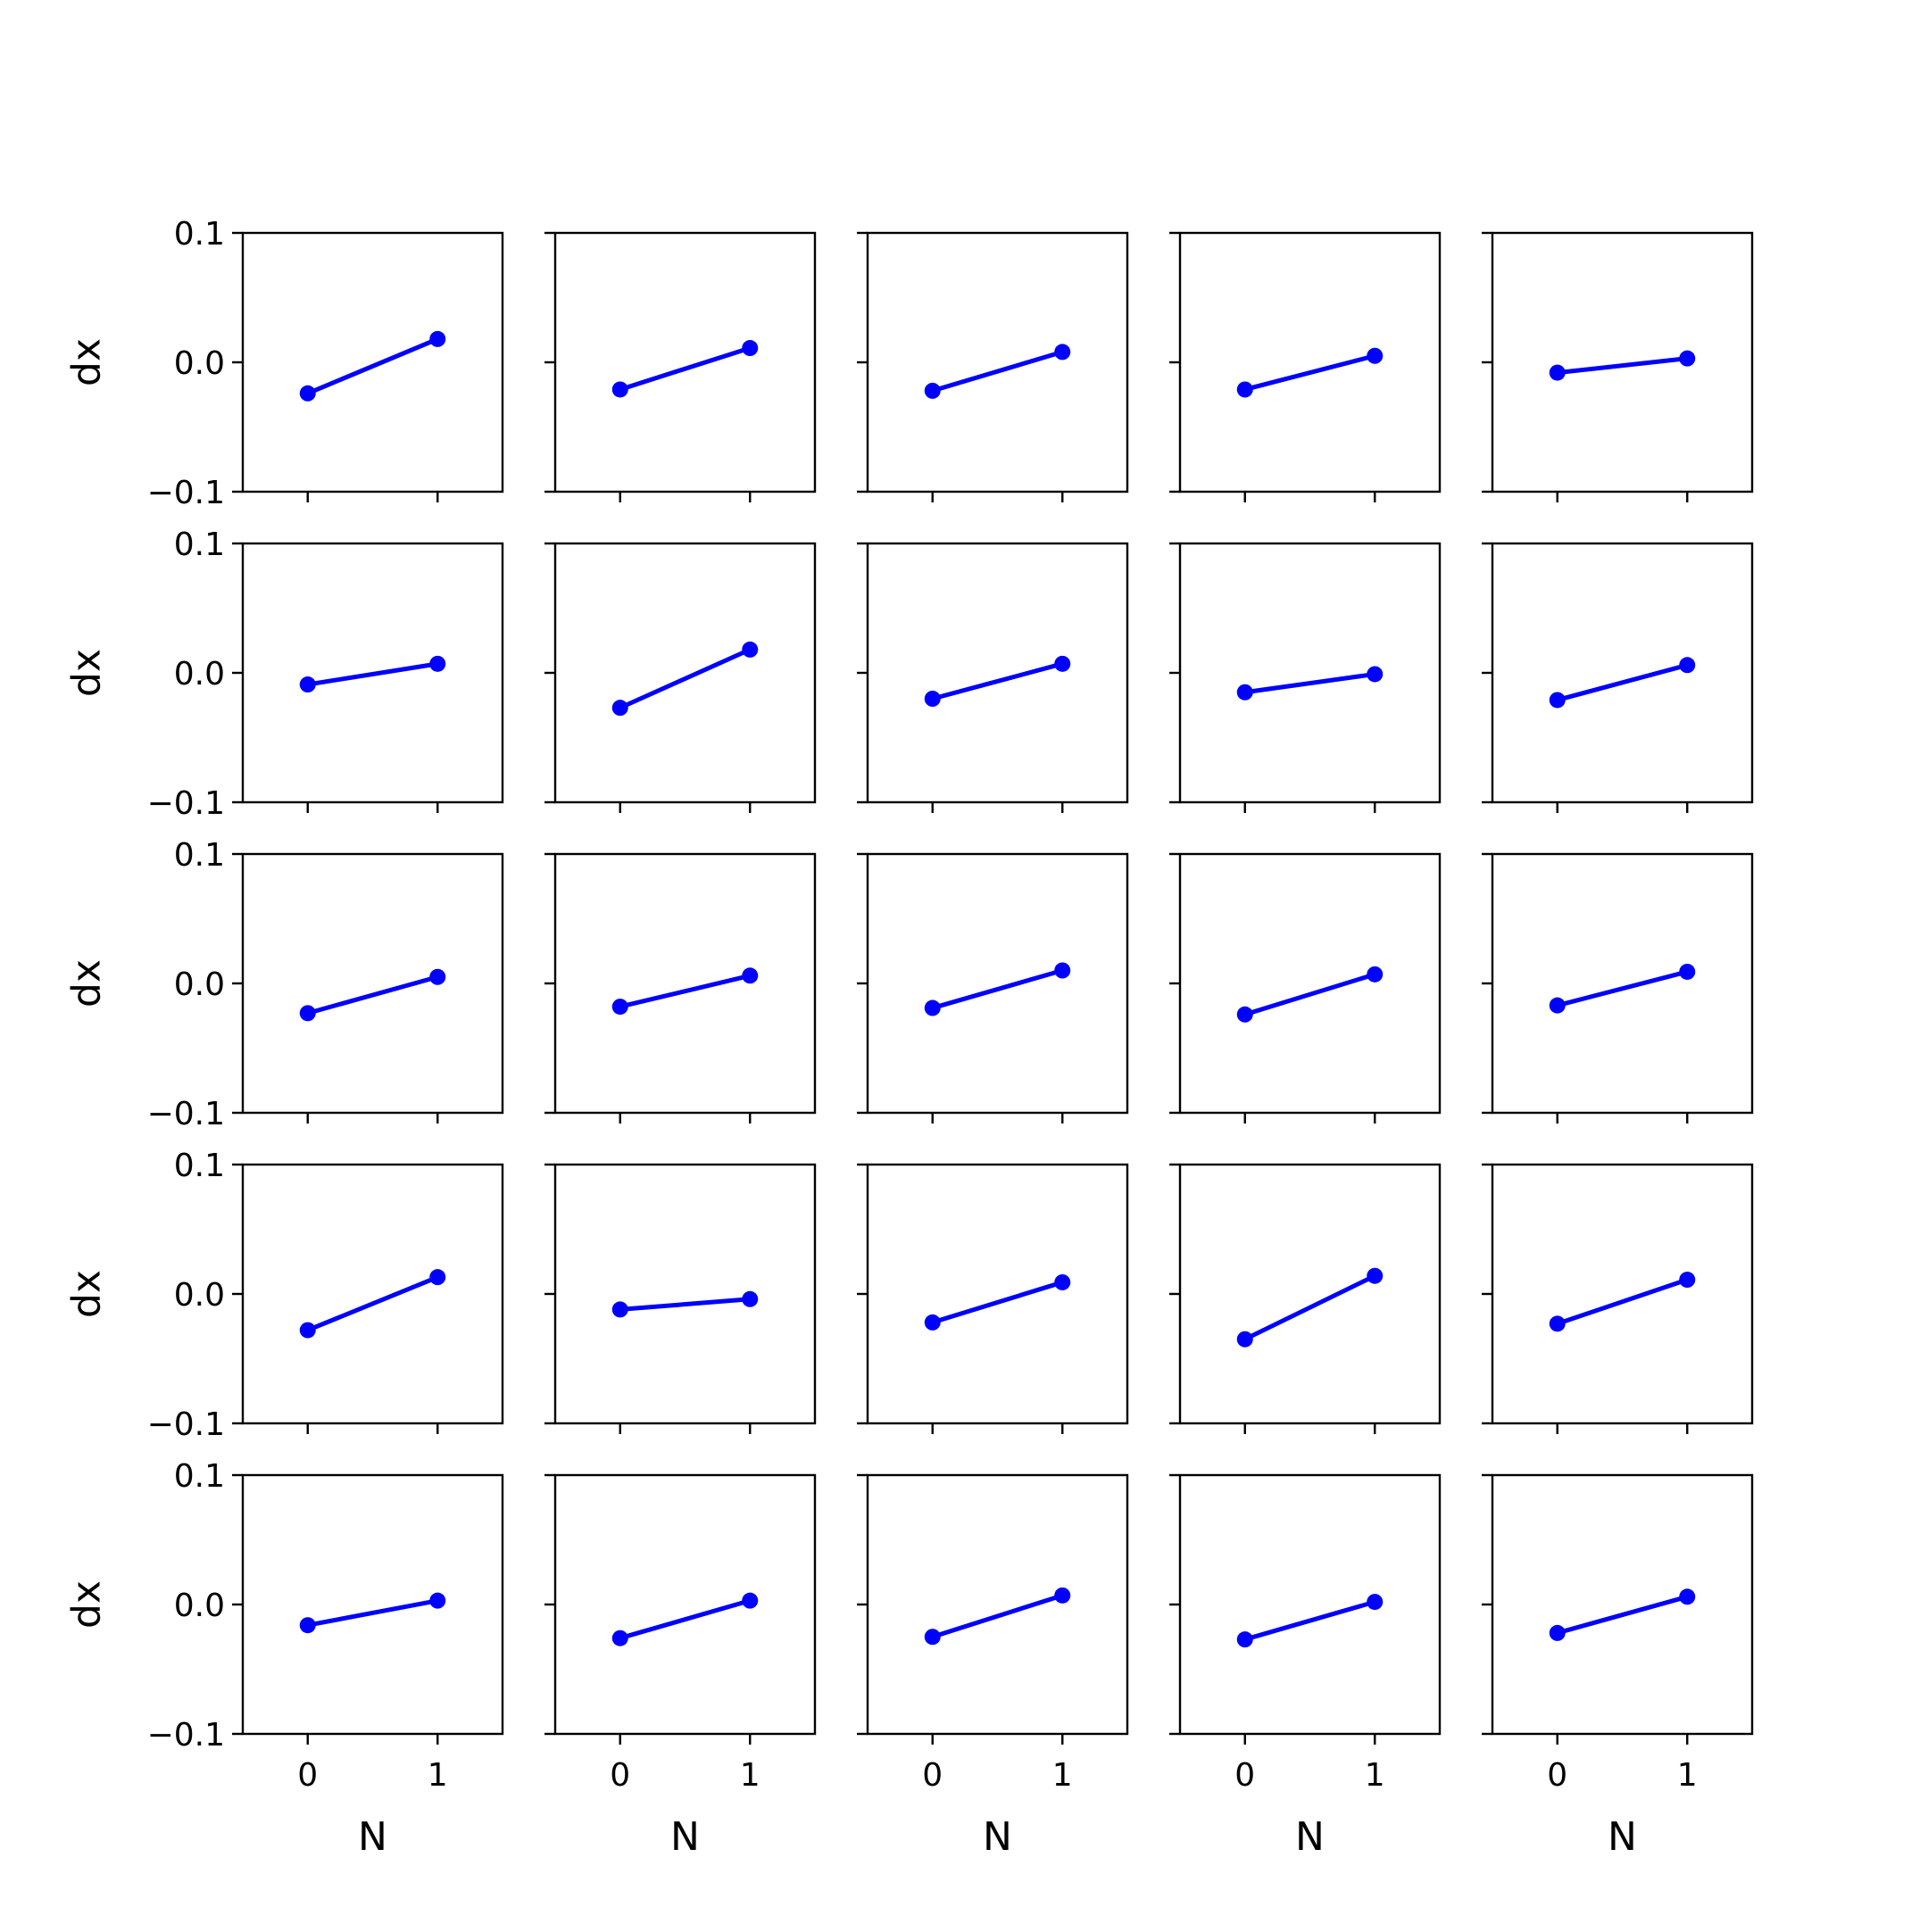 This screenshot has height=1932, width=1928. Describe the element at coordinates (680, 1298) in the screenshot. I see `subplot-r3-c1` at that location.